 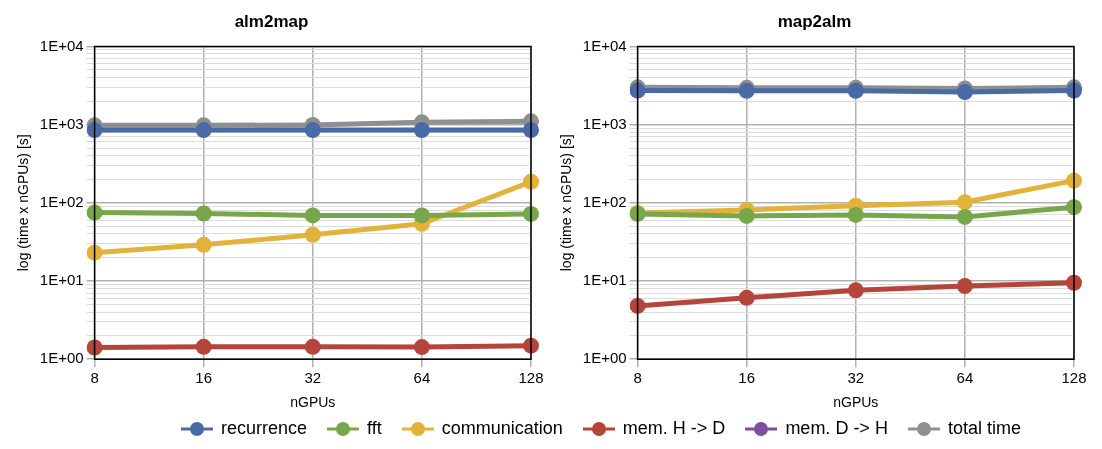 I want to click on legend-label: communication, so click(x=502, y=428).